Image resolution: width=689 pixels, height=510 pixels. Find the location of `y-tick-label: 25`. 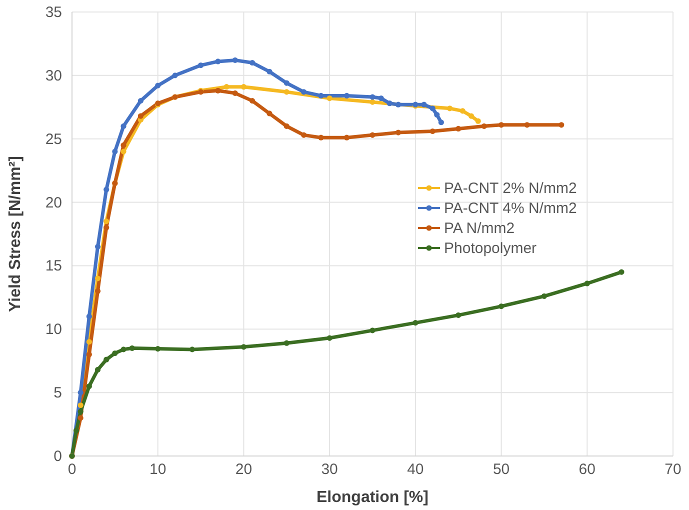

y-tick-label: 25 is located at coordinates (53, 139).